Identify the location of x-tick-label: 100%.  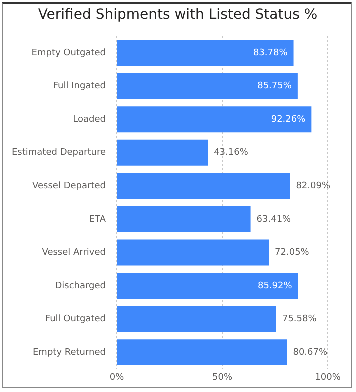
(328, 377).